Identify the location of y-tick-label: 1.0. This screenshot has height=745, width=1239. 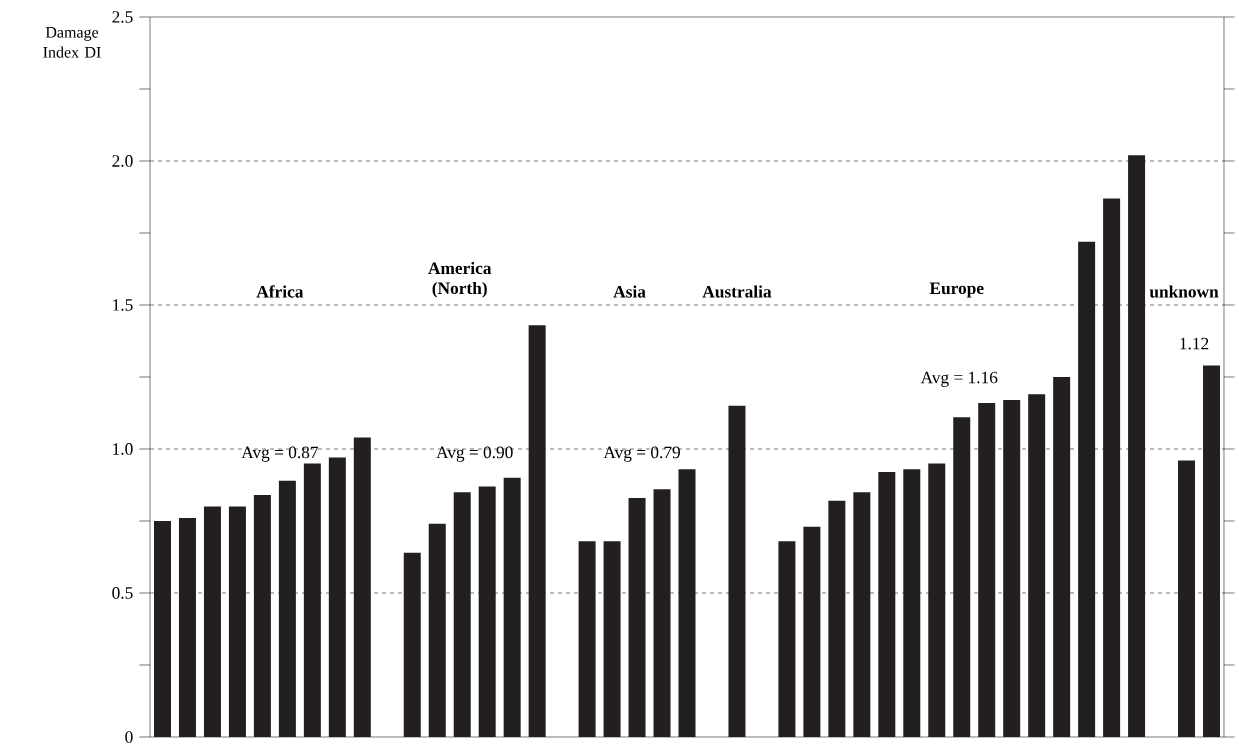
(123, 449).